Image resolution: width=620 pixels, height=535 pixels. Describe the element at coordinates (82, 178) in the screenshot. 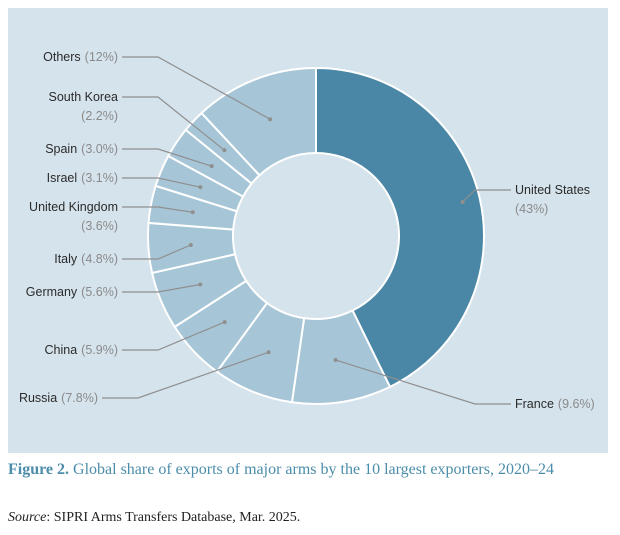

I see `slice-label-israel: Israel (3.1%)` at that location.